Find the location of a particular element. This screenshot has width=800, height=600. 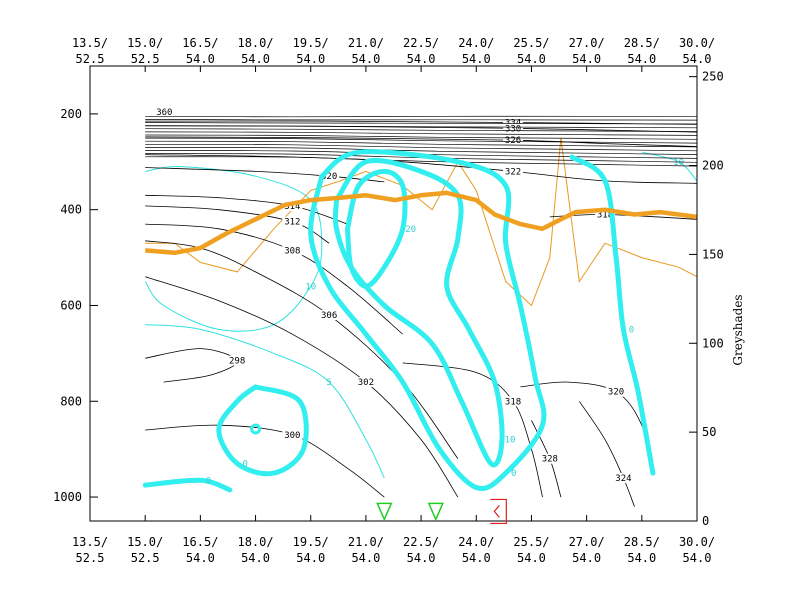

cyan-ring-marker is located at coordinates (256, 429).